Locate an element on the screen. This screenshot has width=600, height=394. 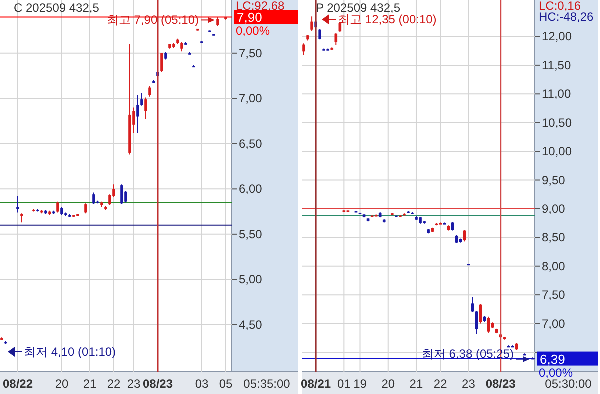
x-tick-label: 19 is located at coordinates (361, 384).